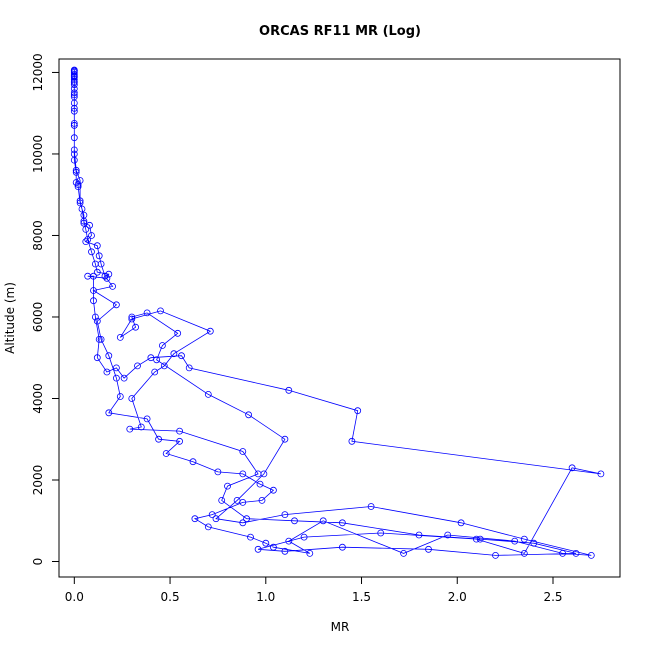 The width and height of the screenshot is (650, 650). Describe the element at coordinates (38, 317) in the screenshot. I see `y-tick-label: 6000` at that location.